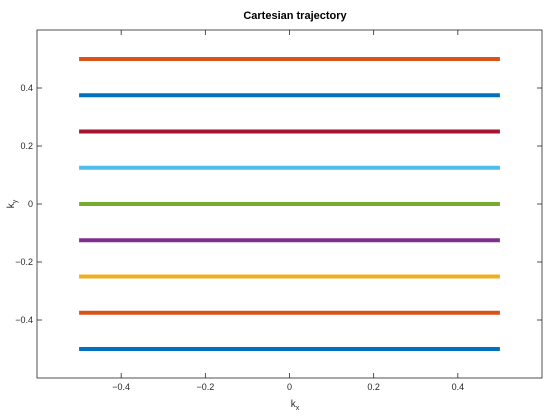  Describe the element at coordinates (26, 88) in the screenshot. I see `y-tick-label: 0.4` at that location.